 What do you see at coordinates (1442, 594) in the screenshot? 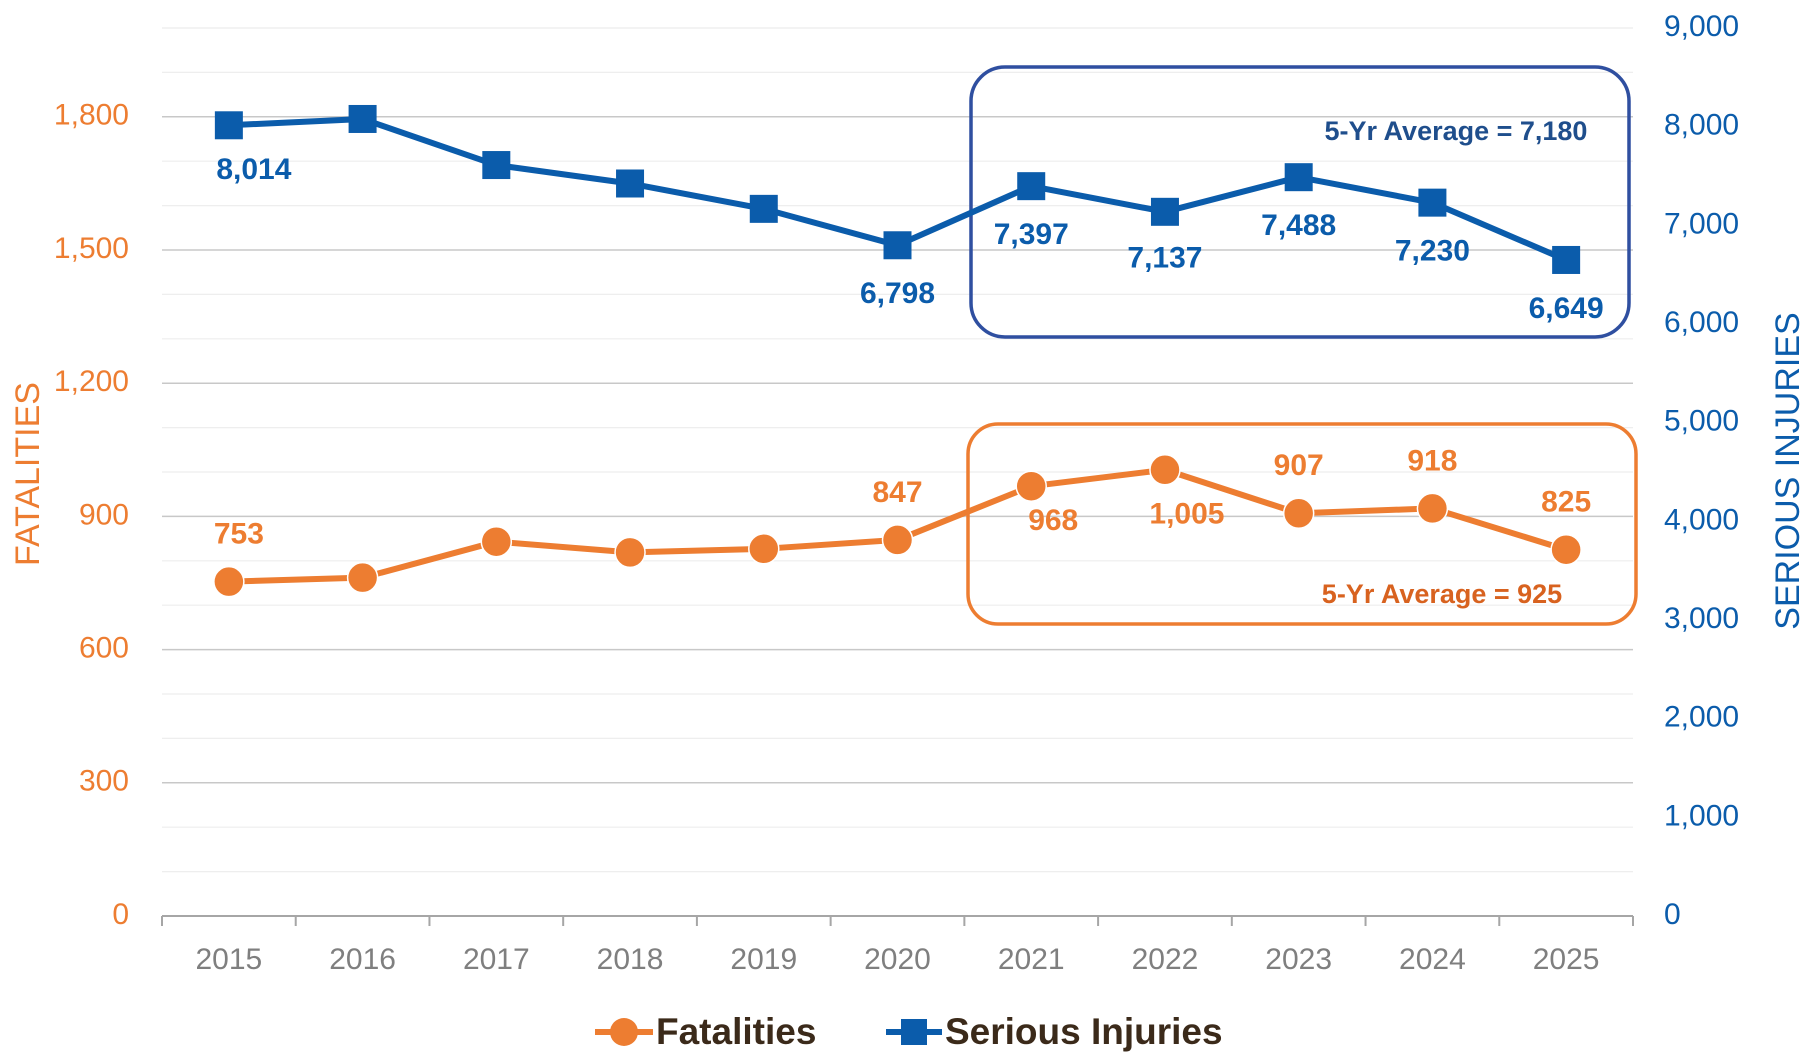
I see `annotation: 5-Yr Average = 925` at bounding box center [1442, 594].